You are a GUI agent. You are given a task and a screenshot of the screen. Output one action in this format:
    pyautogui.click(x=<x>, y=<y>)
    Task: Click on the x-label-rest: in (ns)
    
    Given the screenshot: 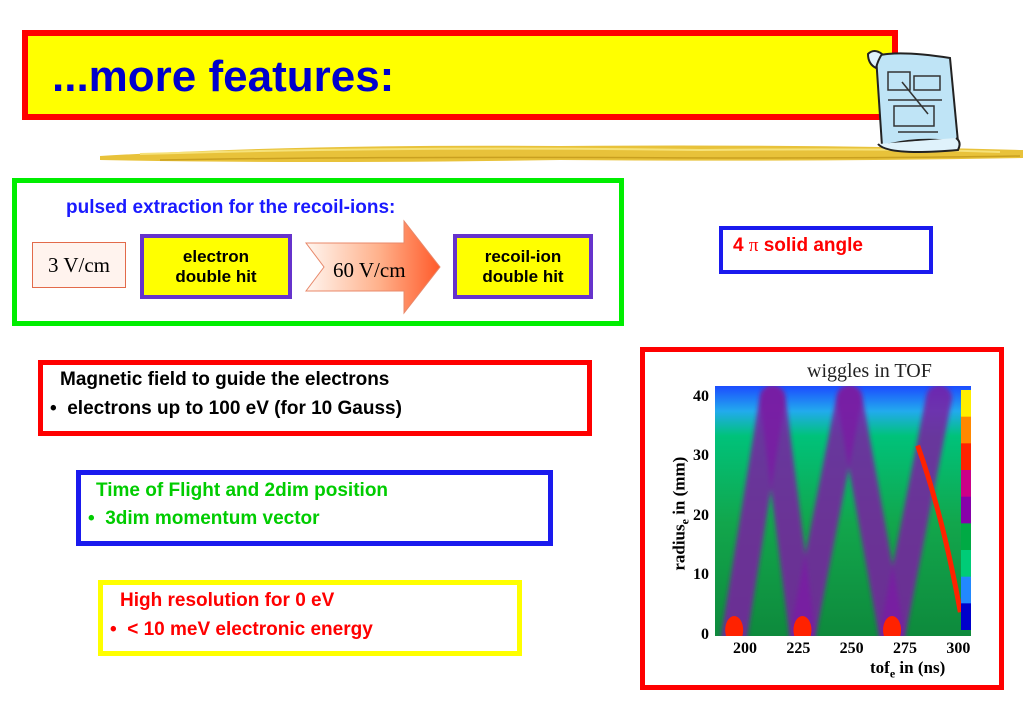 What is the action you would take?
    pyautogui.click(x=920, y=667)
    